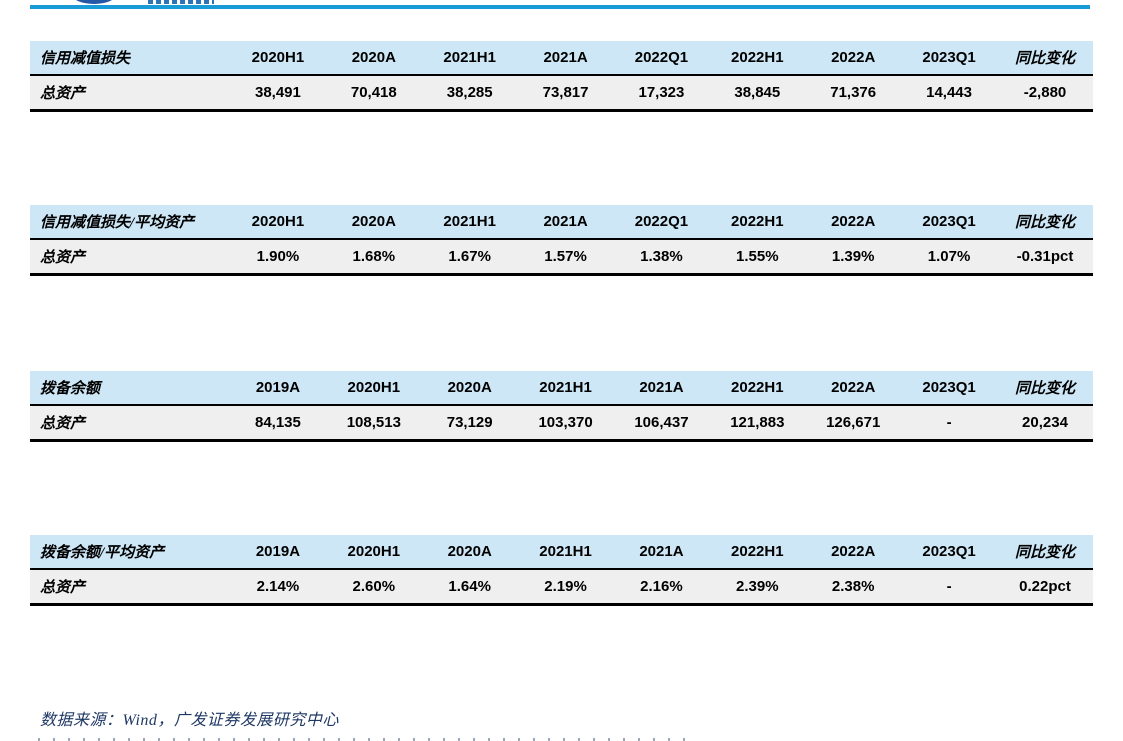  What do you see at coordinates (277, 422) in the screenshot?
I see `value-cell: 84,135` at bounding box center [277, 422].